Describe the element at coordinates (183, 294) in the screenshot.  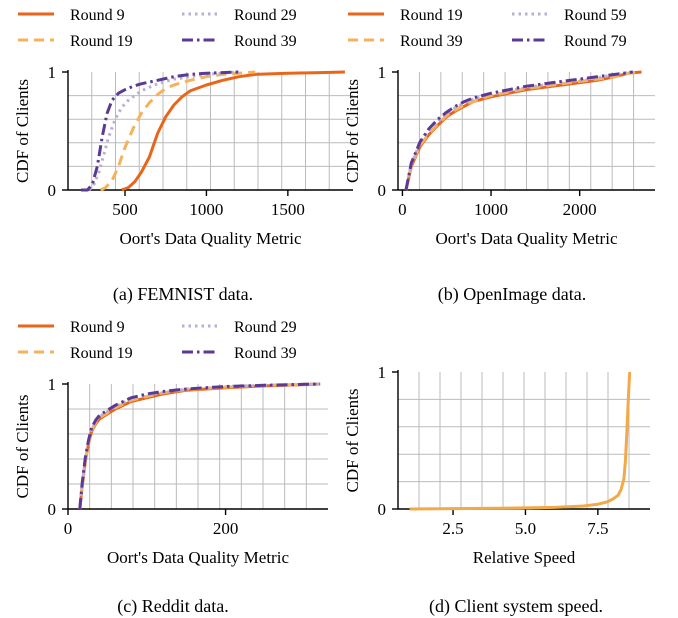
I see `panel-caption: (a) FEMNIST data.` at that location.